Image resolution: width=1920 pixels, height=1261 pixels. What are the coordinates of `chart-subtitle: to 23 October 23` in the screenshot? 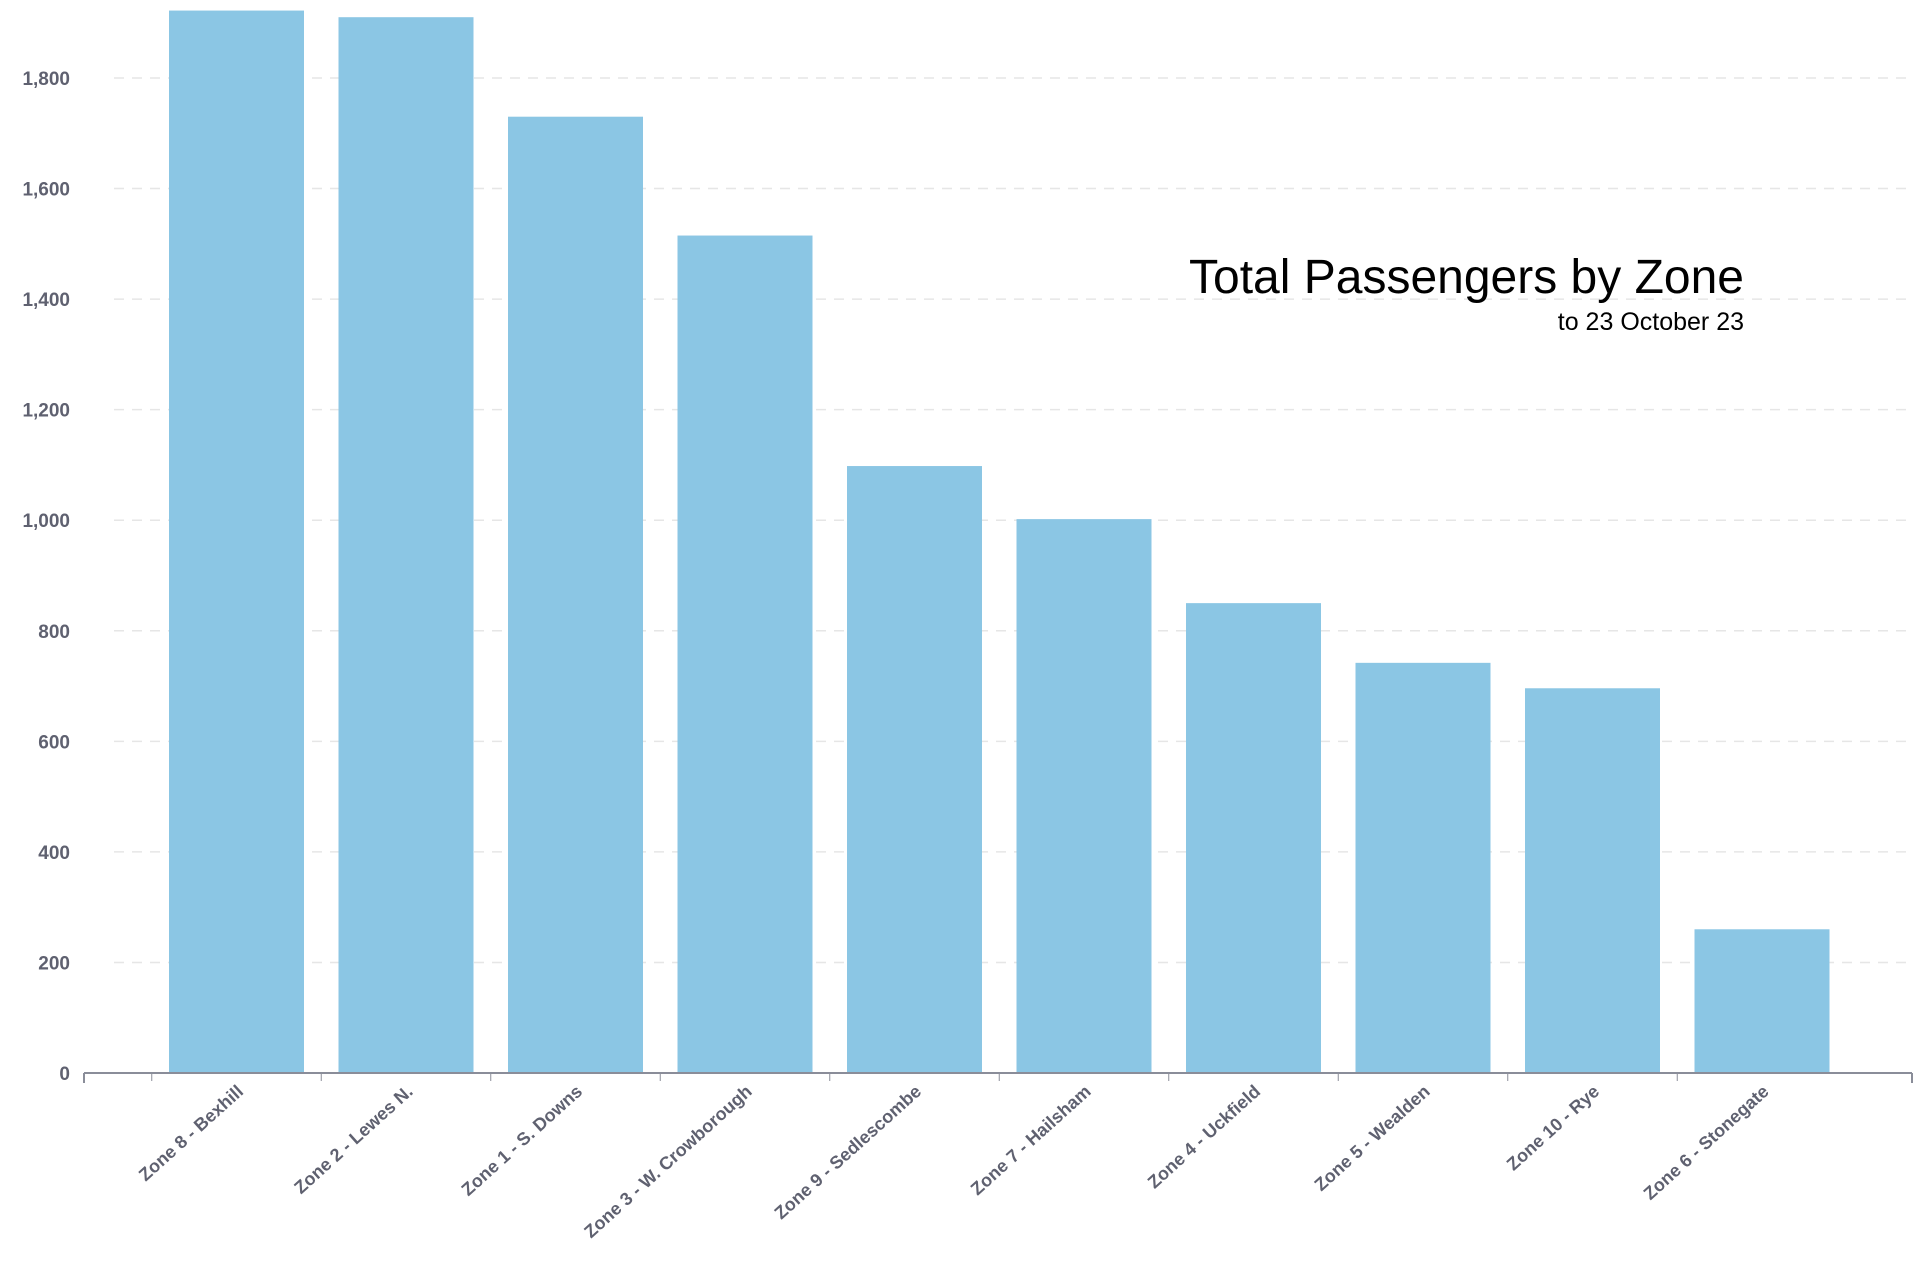 It's located at (1650, 322).